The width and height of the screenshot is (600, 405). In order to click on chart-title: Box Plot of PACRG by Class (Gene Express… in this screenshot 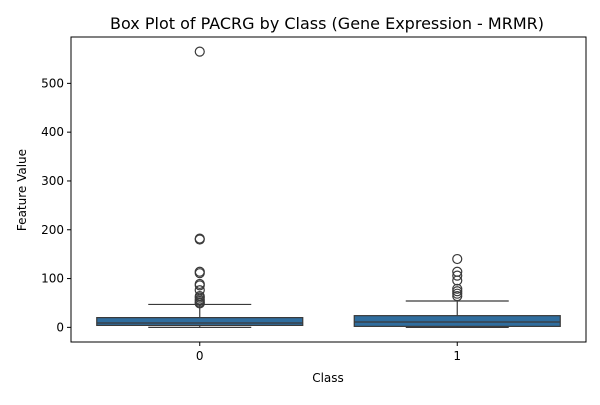, I will do `click(327, 23)`.